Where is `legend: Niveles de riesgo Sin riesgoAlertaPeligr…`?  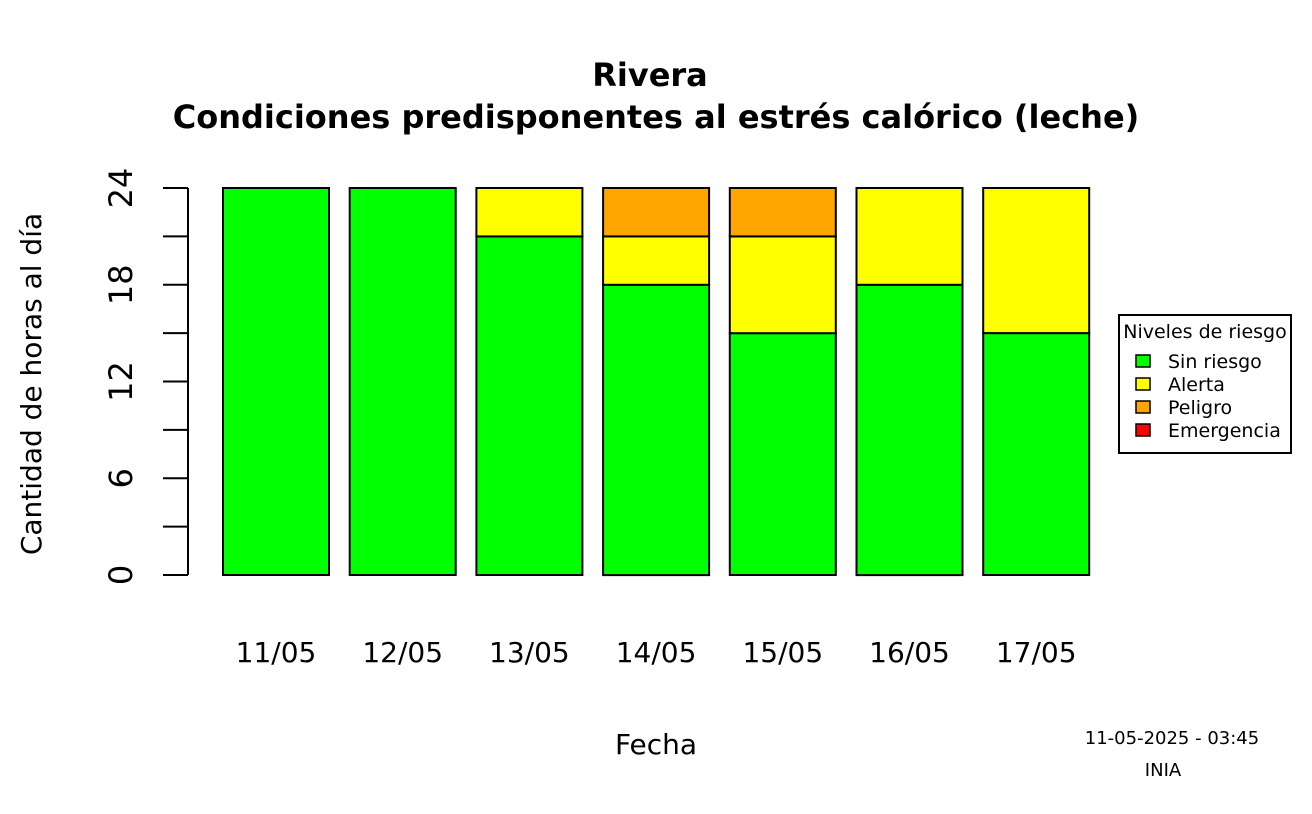 legend: Niveles de riesgo Sin riesgoAlertaPeligr… is located at coordinates (1205, 384).